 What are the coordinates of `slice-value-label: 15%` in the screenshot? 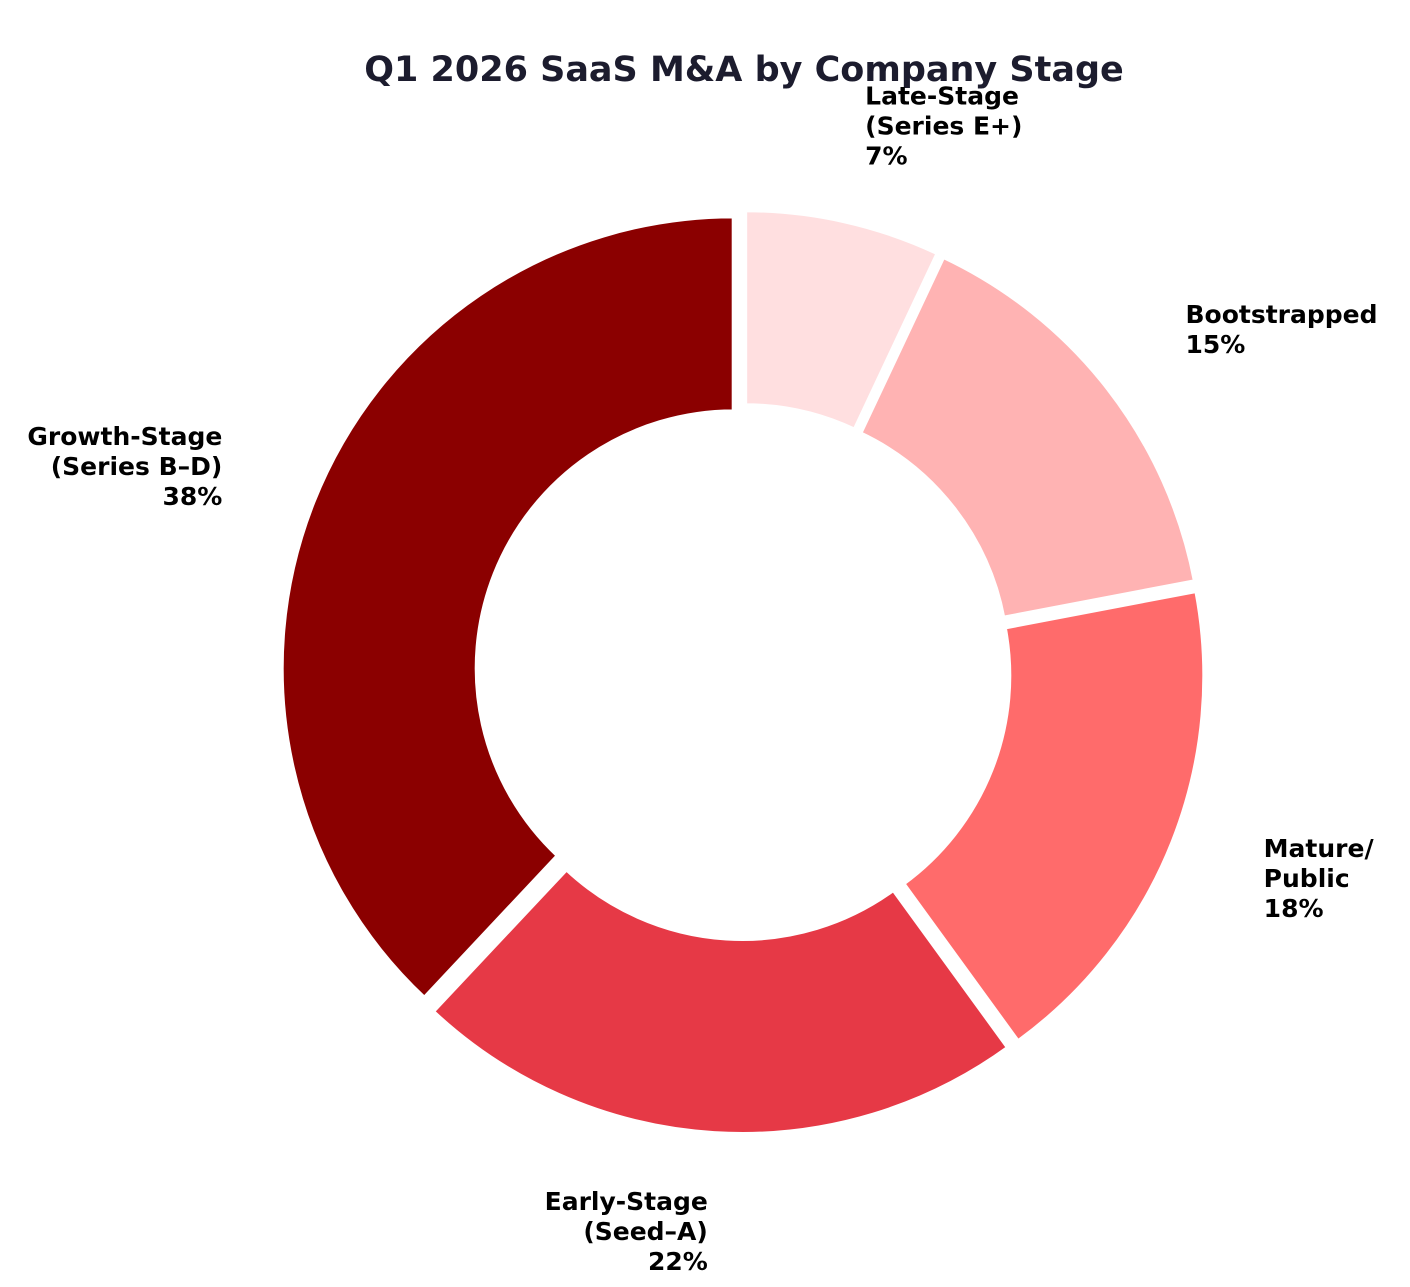 It's located at (1215, 344).